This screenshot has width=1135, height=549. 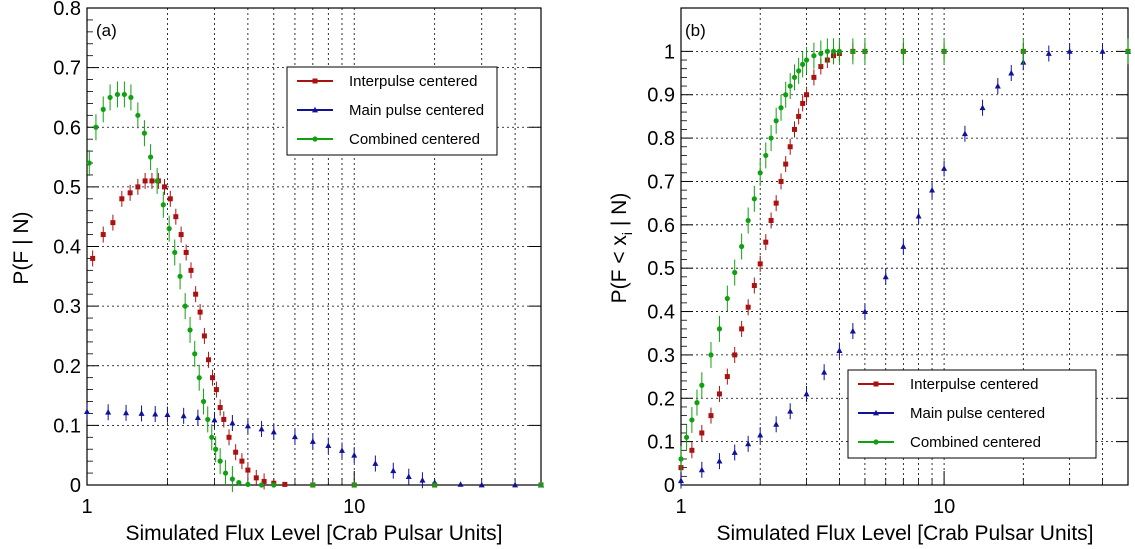 What do you see at coordinates (106, 30) in the screenshot?
I see `panel-label: (a)` at bounding box center [106, 30].